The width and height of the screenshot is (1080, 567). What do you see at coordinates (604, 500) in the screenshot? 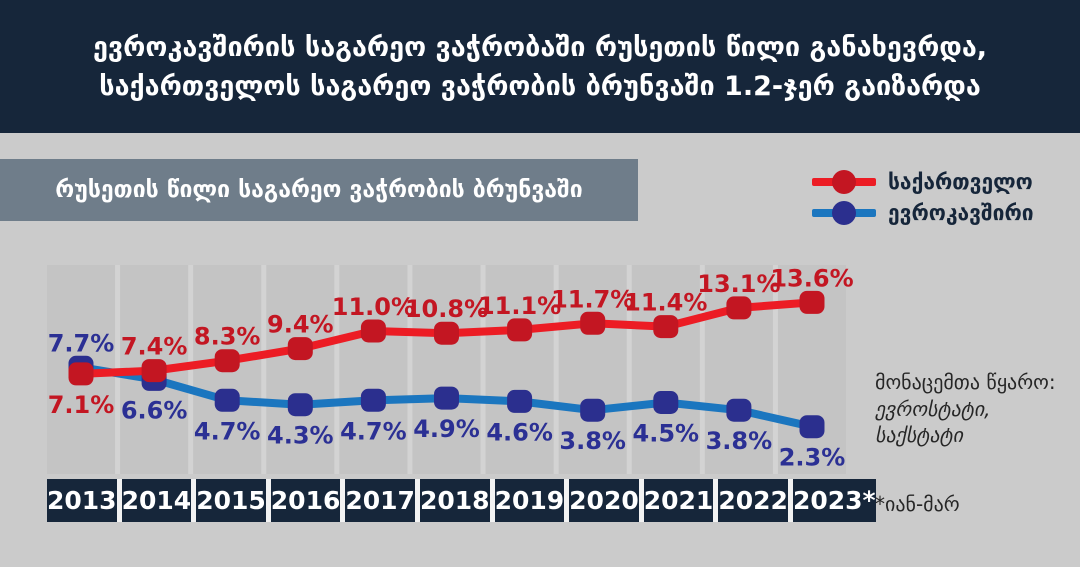
I see `year-cell: 2020` at bounding box center [604, 500].